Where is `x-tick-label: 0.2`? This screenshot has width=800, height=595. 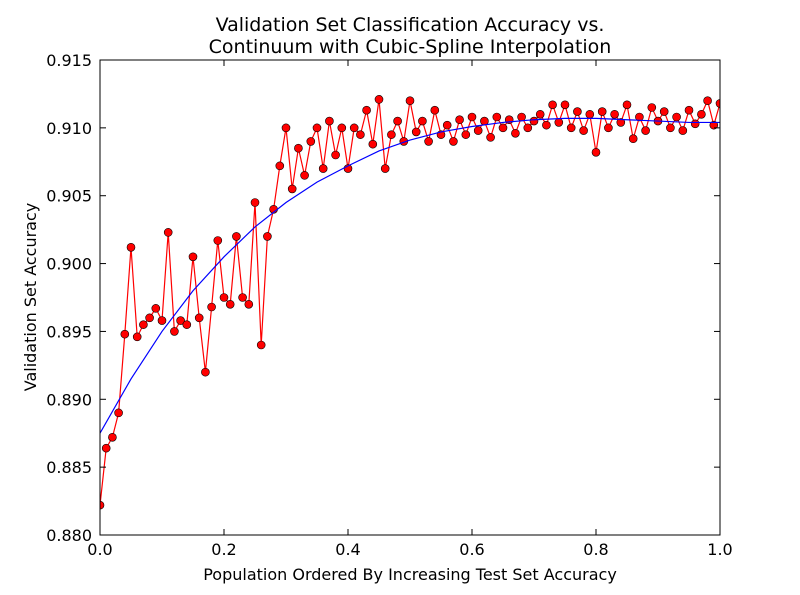
x-tick-label: 0.2 is located at coordinates (223, 549).